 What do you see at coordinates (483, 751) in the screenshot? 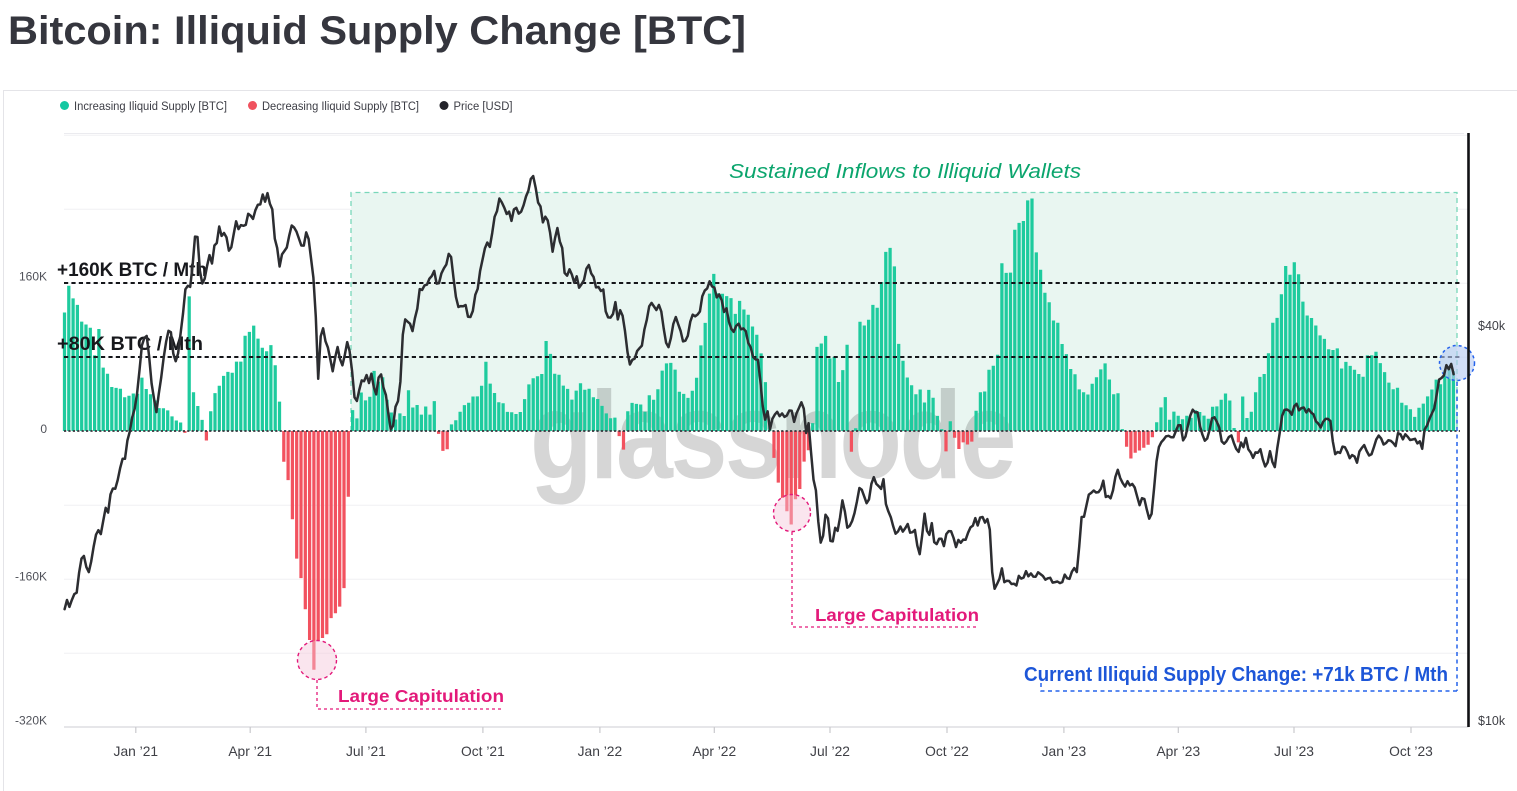
I see `svg-text: Oct ’21` at bounding box center [483, 751].